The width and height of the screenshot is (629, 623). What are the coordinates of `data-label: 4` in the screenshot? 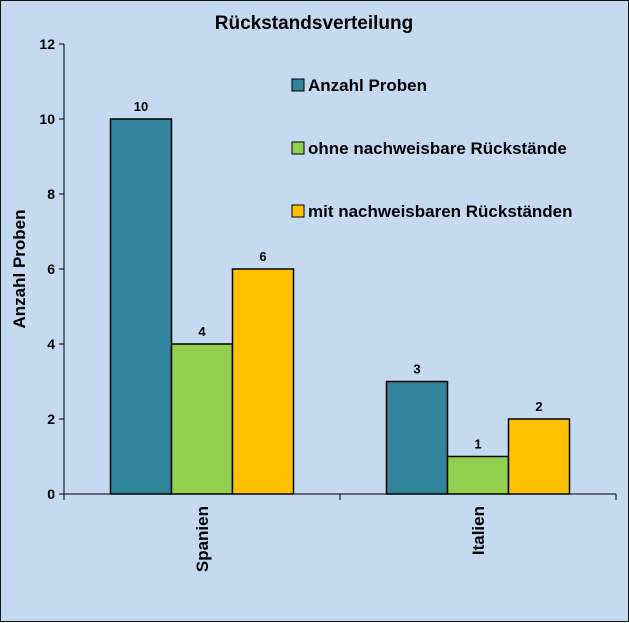 It's located at (202, 331).